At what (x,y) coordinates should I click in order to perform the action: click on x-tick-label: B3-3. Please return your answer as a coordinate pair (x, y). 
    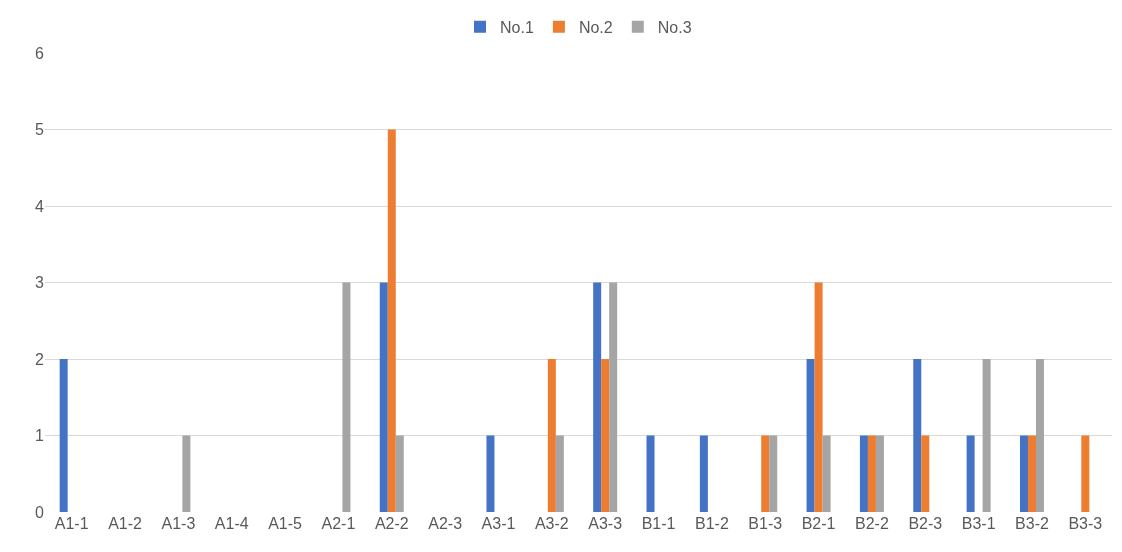
    Looking at the image, I should click on (1085, 523).